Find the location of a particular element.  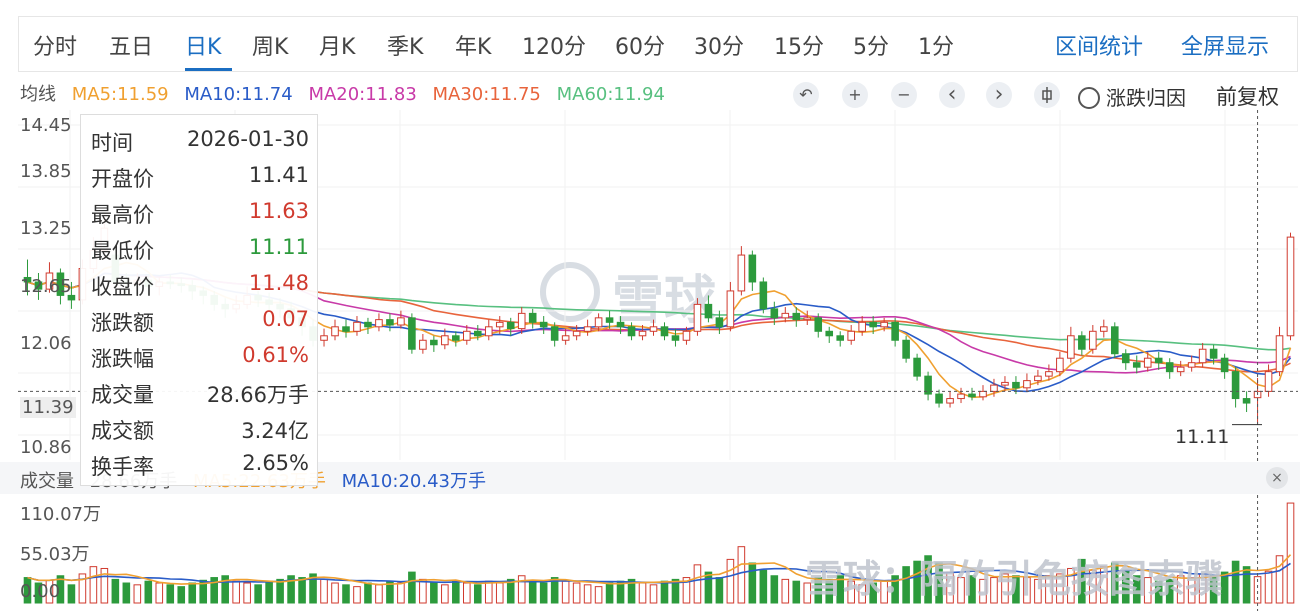

undo-icon: ↶ is located at coordinates (806, 95).